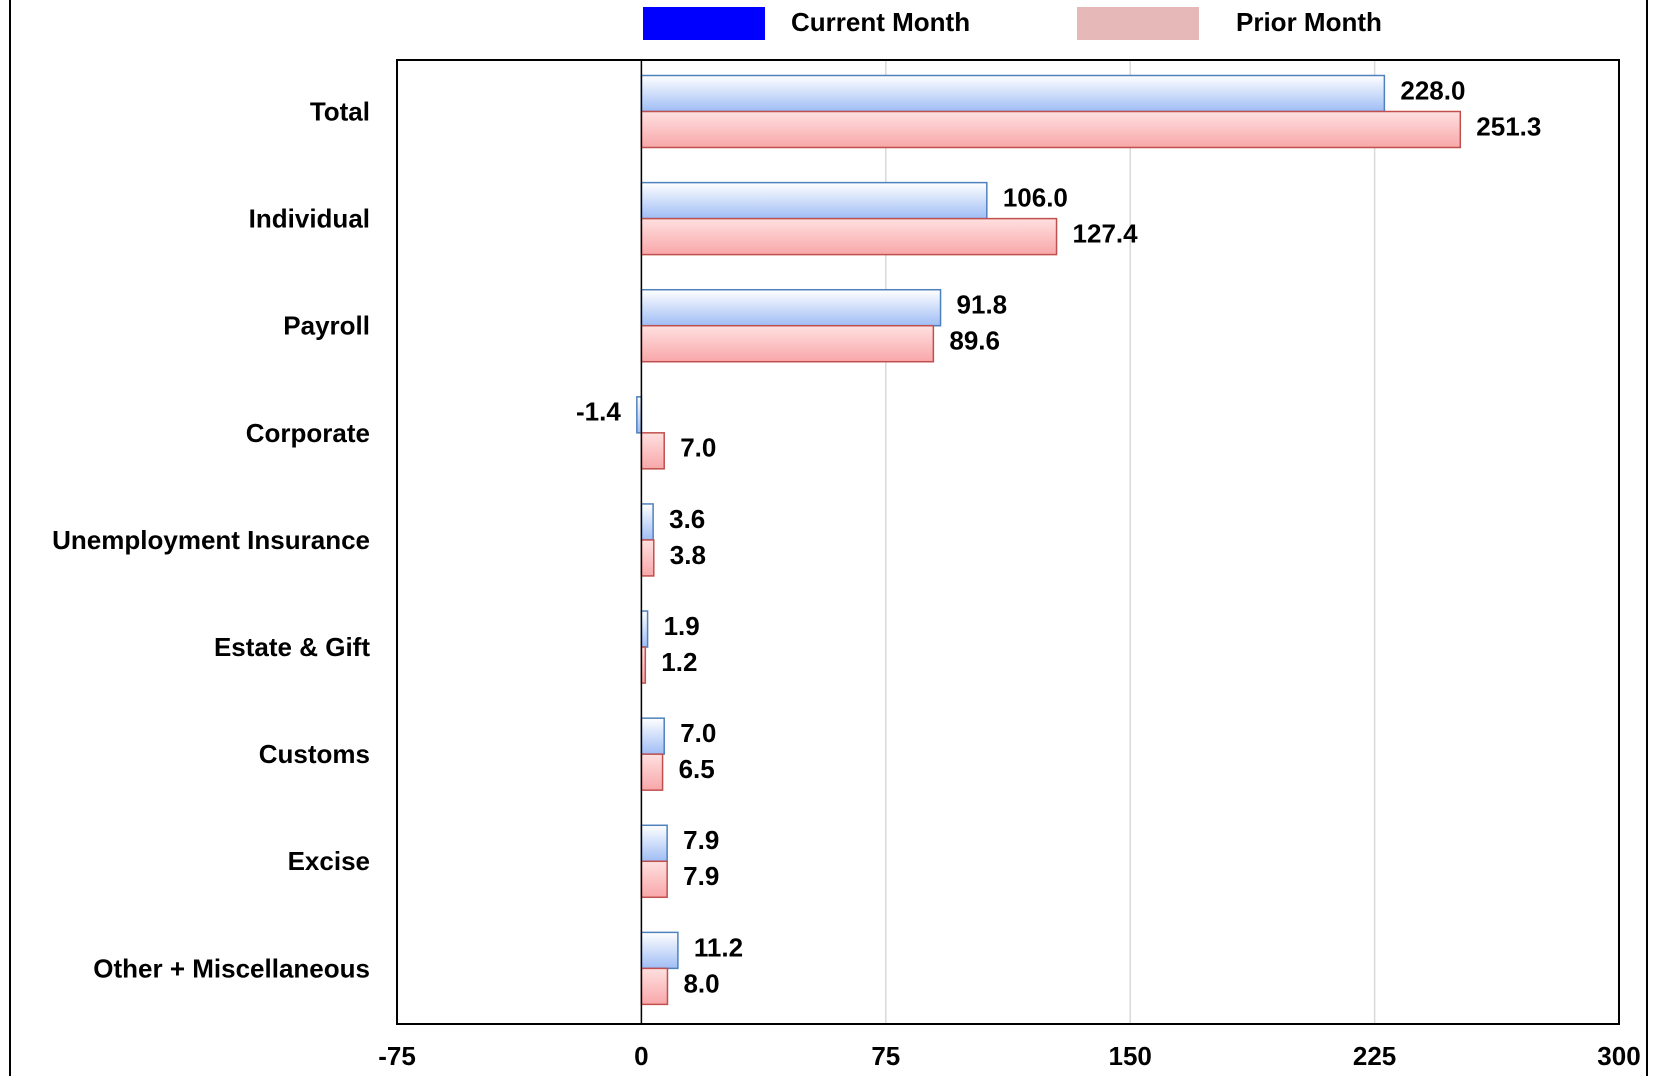  Describe the element at coordinates (308, 433) in the screenshot. I see `y-tick-label: Corporate` at that location.